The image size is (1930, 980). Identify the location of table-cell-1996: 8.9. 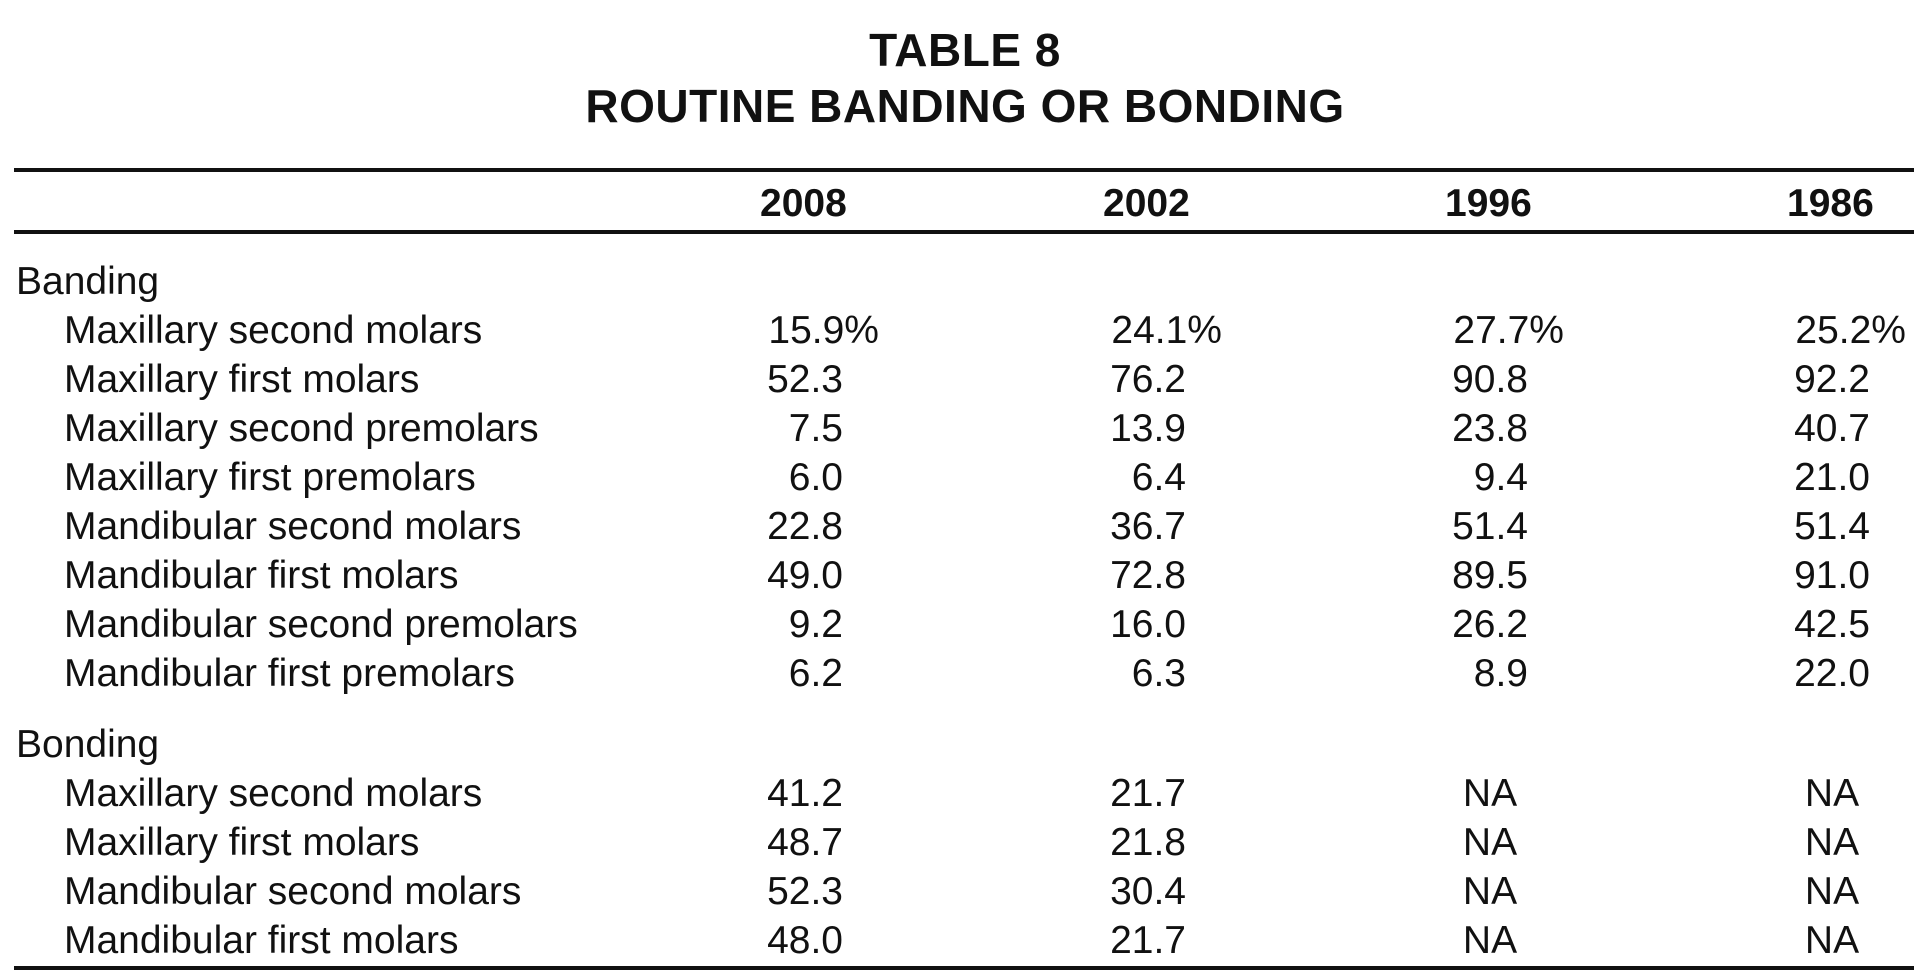
(1500, 673).